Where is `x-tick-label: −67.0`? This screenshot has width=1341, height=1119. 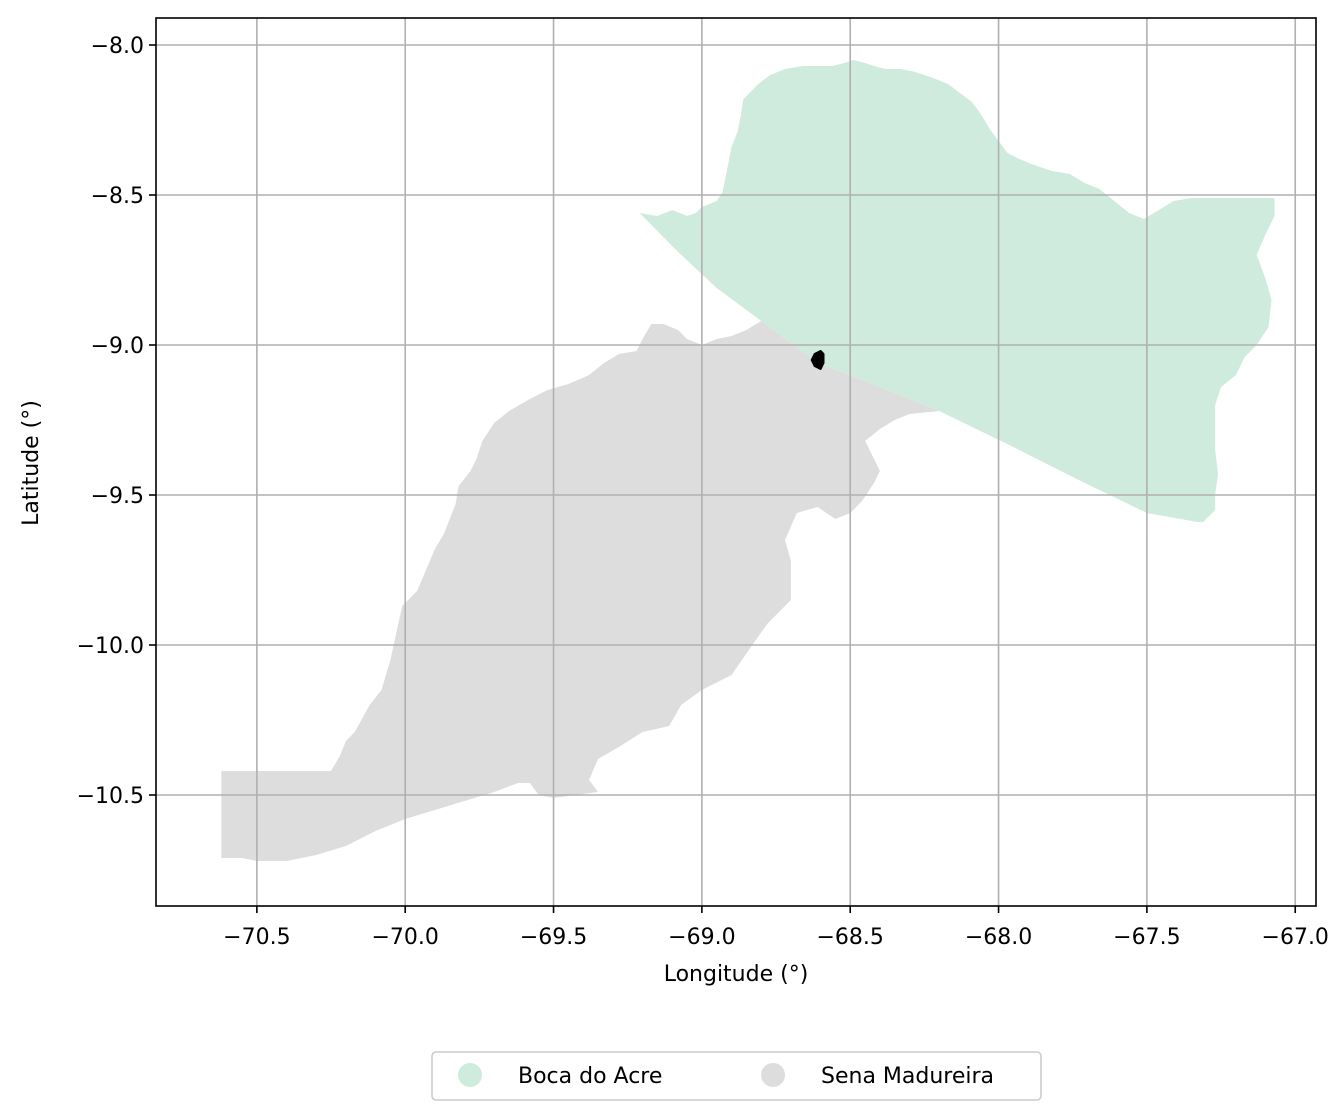 x-tick-label: −67.0 is located at coordinates (1295, 937).